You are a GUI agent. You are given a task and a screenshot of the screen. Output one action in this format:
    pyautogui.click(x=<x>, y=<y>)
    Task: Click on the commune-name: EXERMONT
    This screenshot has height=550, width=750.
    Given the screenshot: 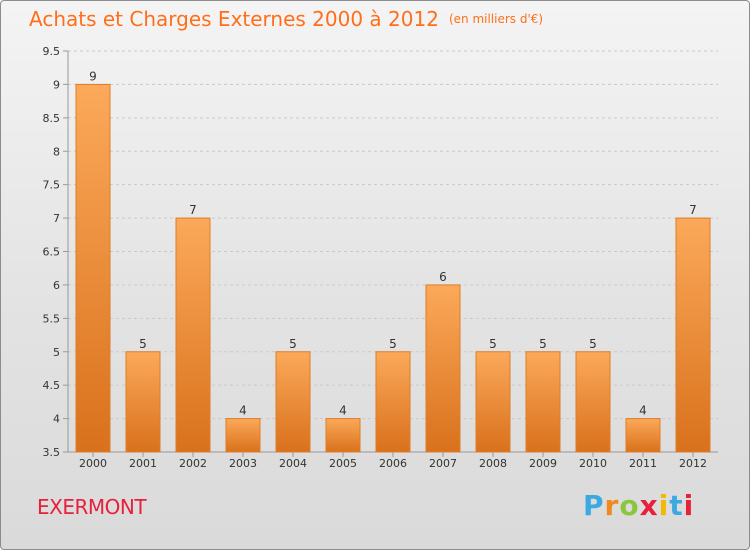 What is the action you would take?
    pyautogui.click(x=92, y=507)
    